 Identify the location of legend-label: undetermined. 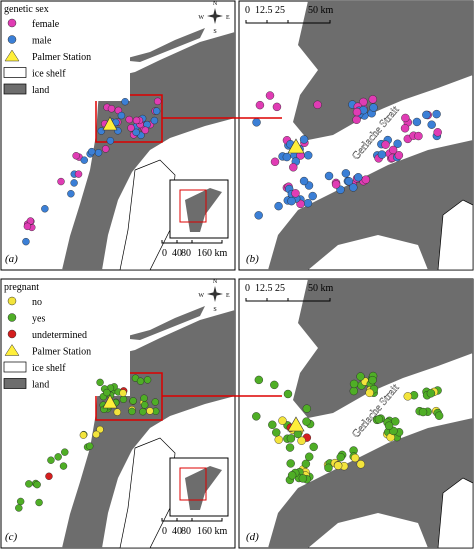
(59, 335).